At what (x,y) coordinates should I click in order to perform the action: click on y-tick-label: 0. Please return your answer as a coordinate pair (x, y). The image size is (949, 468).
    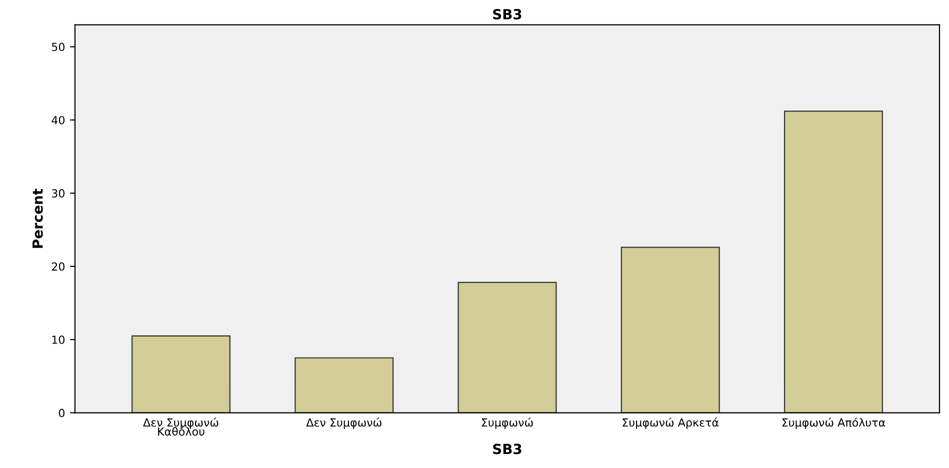
    Looking at the image, I should click on (61, 413).